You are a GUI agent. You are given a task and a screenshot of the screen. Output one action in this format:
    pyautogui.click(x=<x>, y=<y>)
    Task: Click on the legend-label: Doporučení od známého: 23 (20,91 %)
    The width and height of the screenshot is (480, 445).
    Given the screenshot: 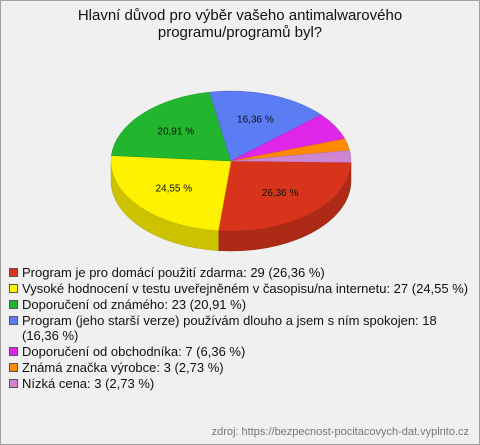 What is the action you would take?
    pyautogui.click(x=134, y=304)
    